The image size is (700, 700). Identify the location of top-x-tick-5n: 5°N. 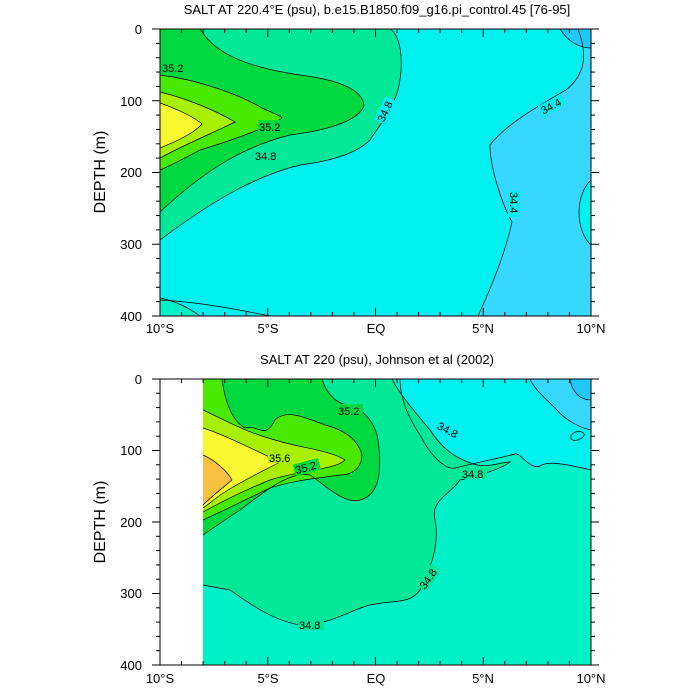
(483, 328).